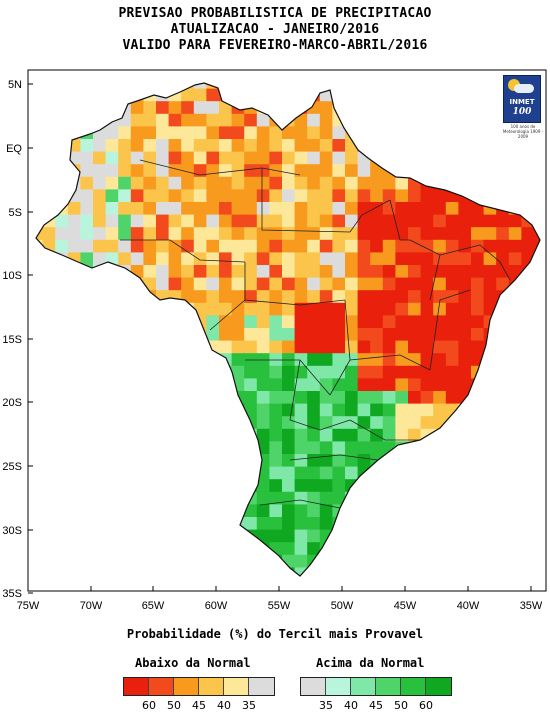 The height and width of the screenshot is (720, 550). What do you see at coordinates (351, 705) in the screenshot?
I see `legend-above-tick-label: 40` at bounding box center [351, 705].